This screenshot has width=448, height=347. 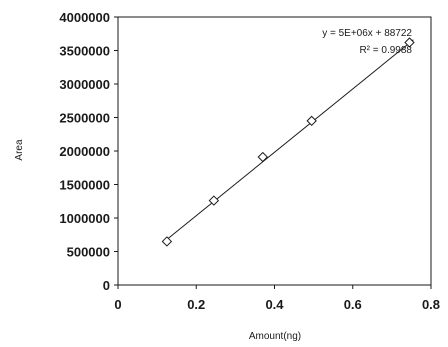 What do you see at coordinates (19, 150) in the screenshot?
I see `y-axis-label: Area` at bounding box center [19, 150].